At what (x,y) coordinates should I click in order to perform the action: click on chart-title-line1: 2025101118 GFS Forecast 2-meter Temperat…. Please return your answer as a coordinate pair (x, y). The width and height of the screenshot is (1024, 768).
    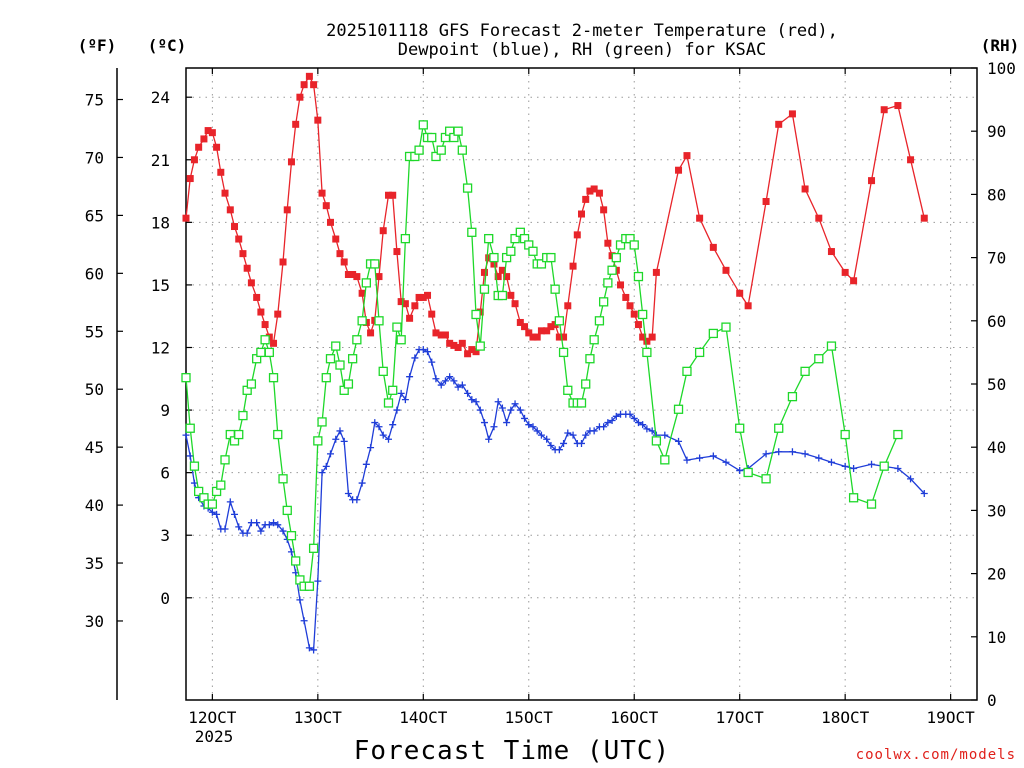
    Looking at the image, I should click on (582, 31).